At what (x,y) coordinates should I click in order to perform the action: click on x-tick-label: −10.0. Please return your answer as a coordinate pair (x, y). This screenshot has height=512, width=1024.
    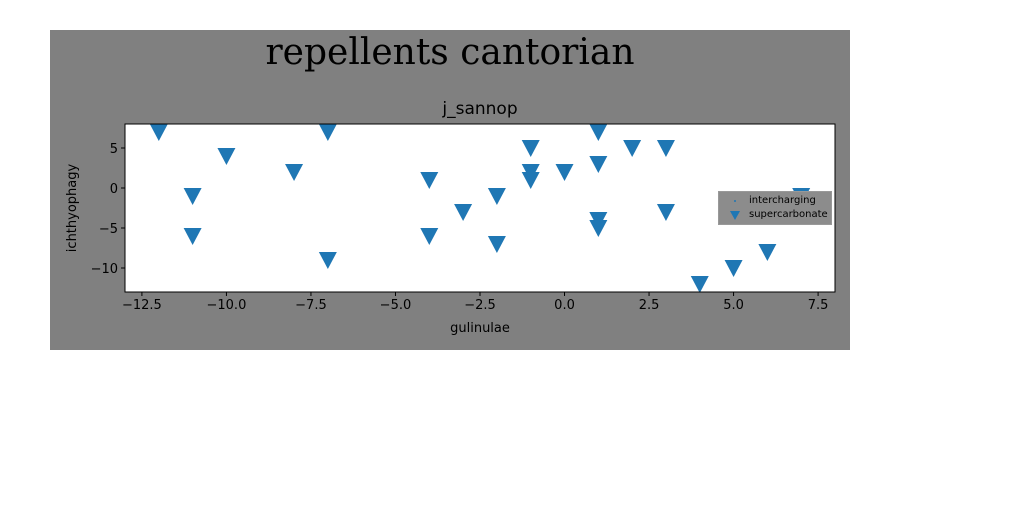
    Looking at the image, I should click on (227, 305).